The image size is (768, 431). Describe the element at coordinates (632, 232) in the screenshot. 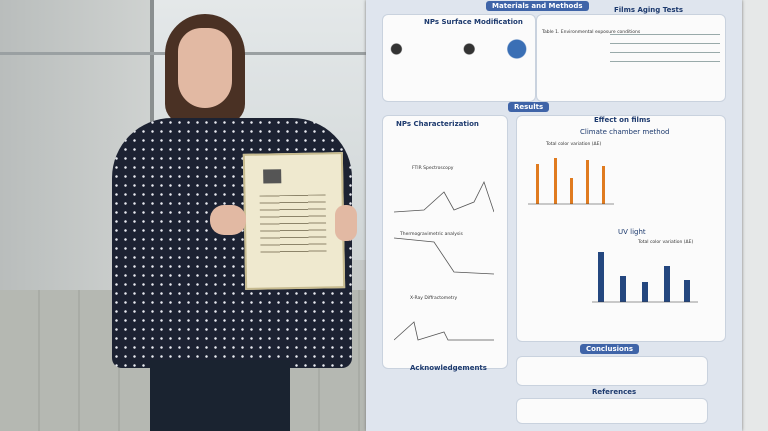

I see `subheading: UV light` at that location.